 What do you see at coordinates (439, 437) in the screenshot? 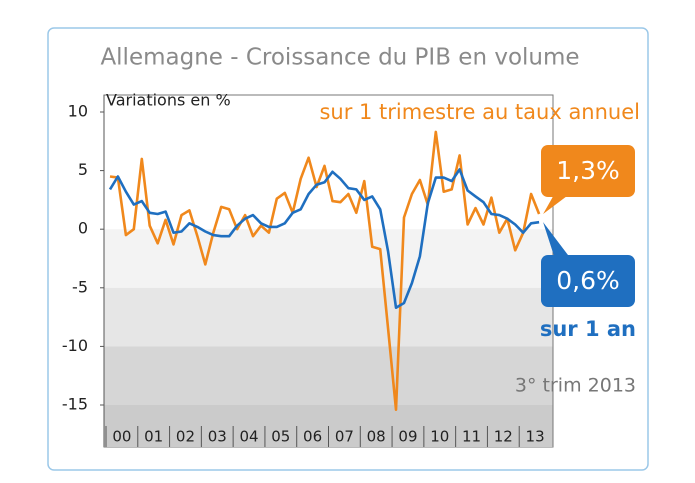
I see `x-tick-label: 10` at bounding box center [439, 437].